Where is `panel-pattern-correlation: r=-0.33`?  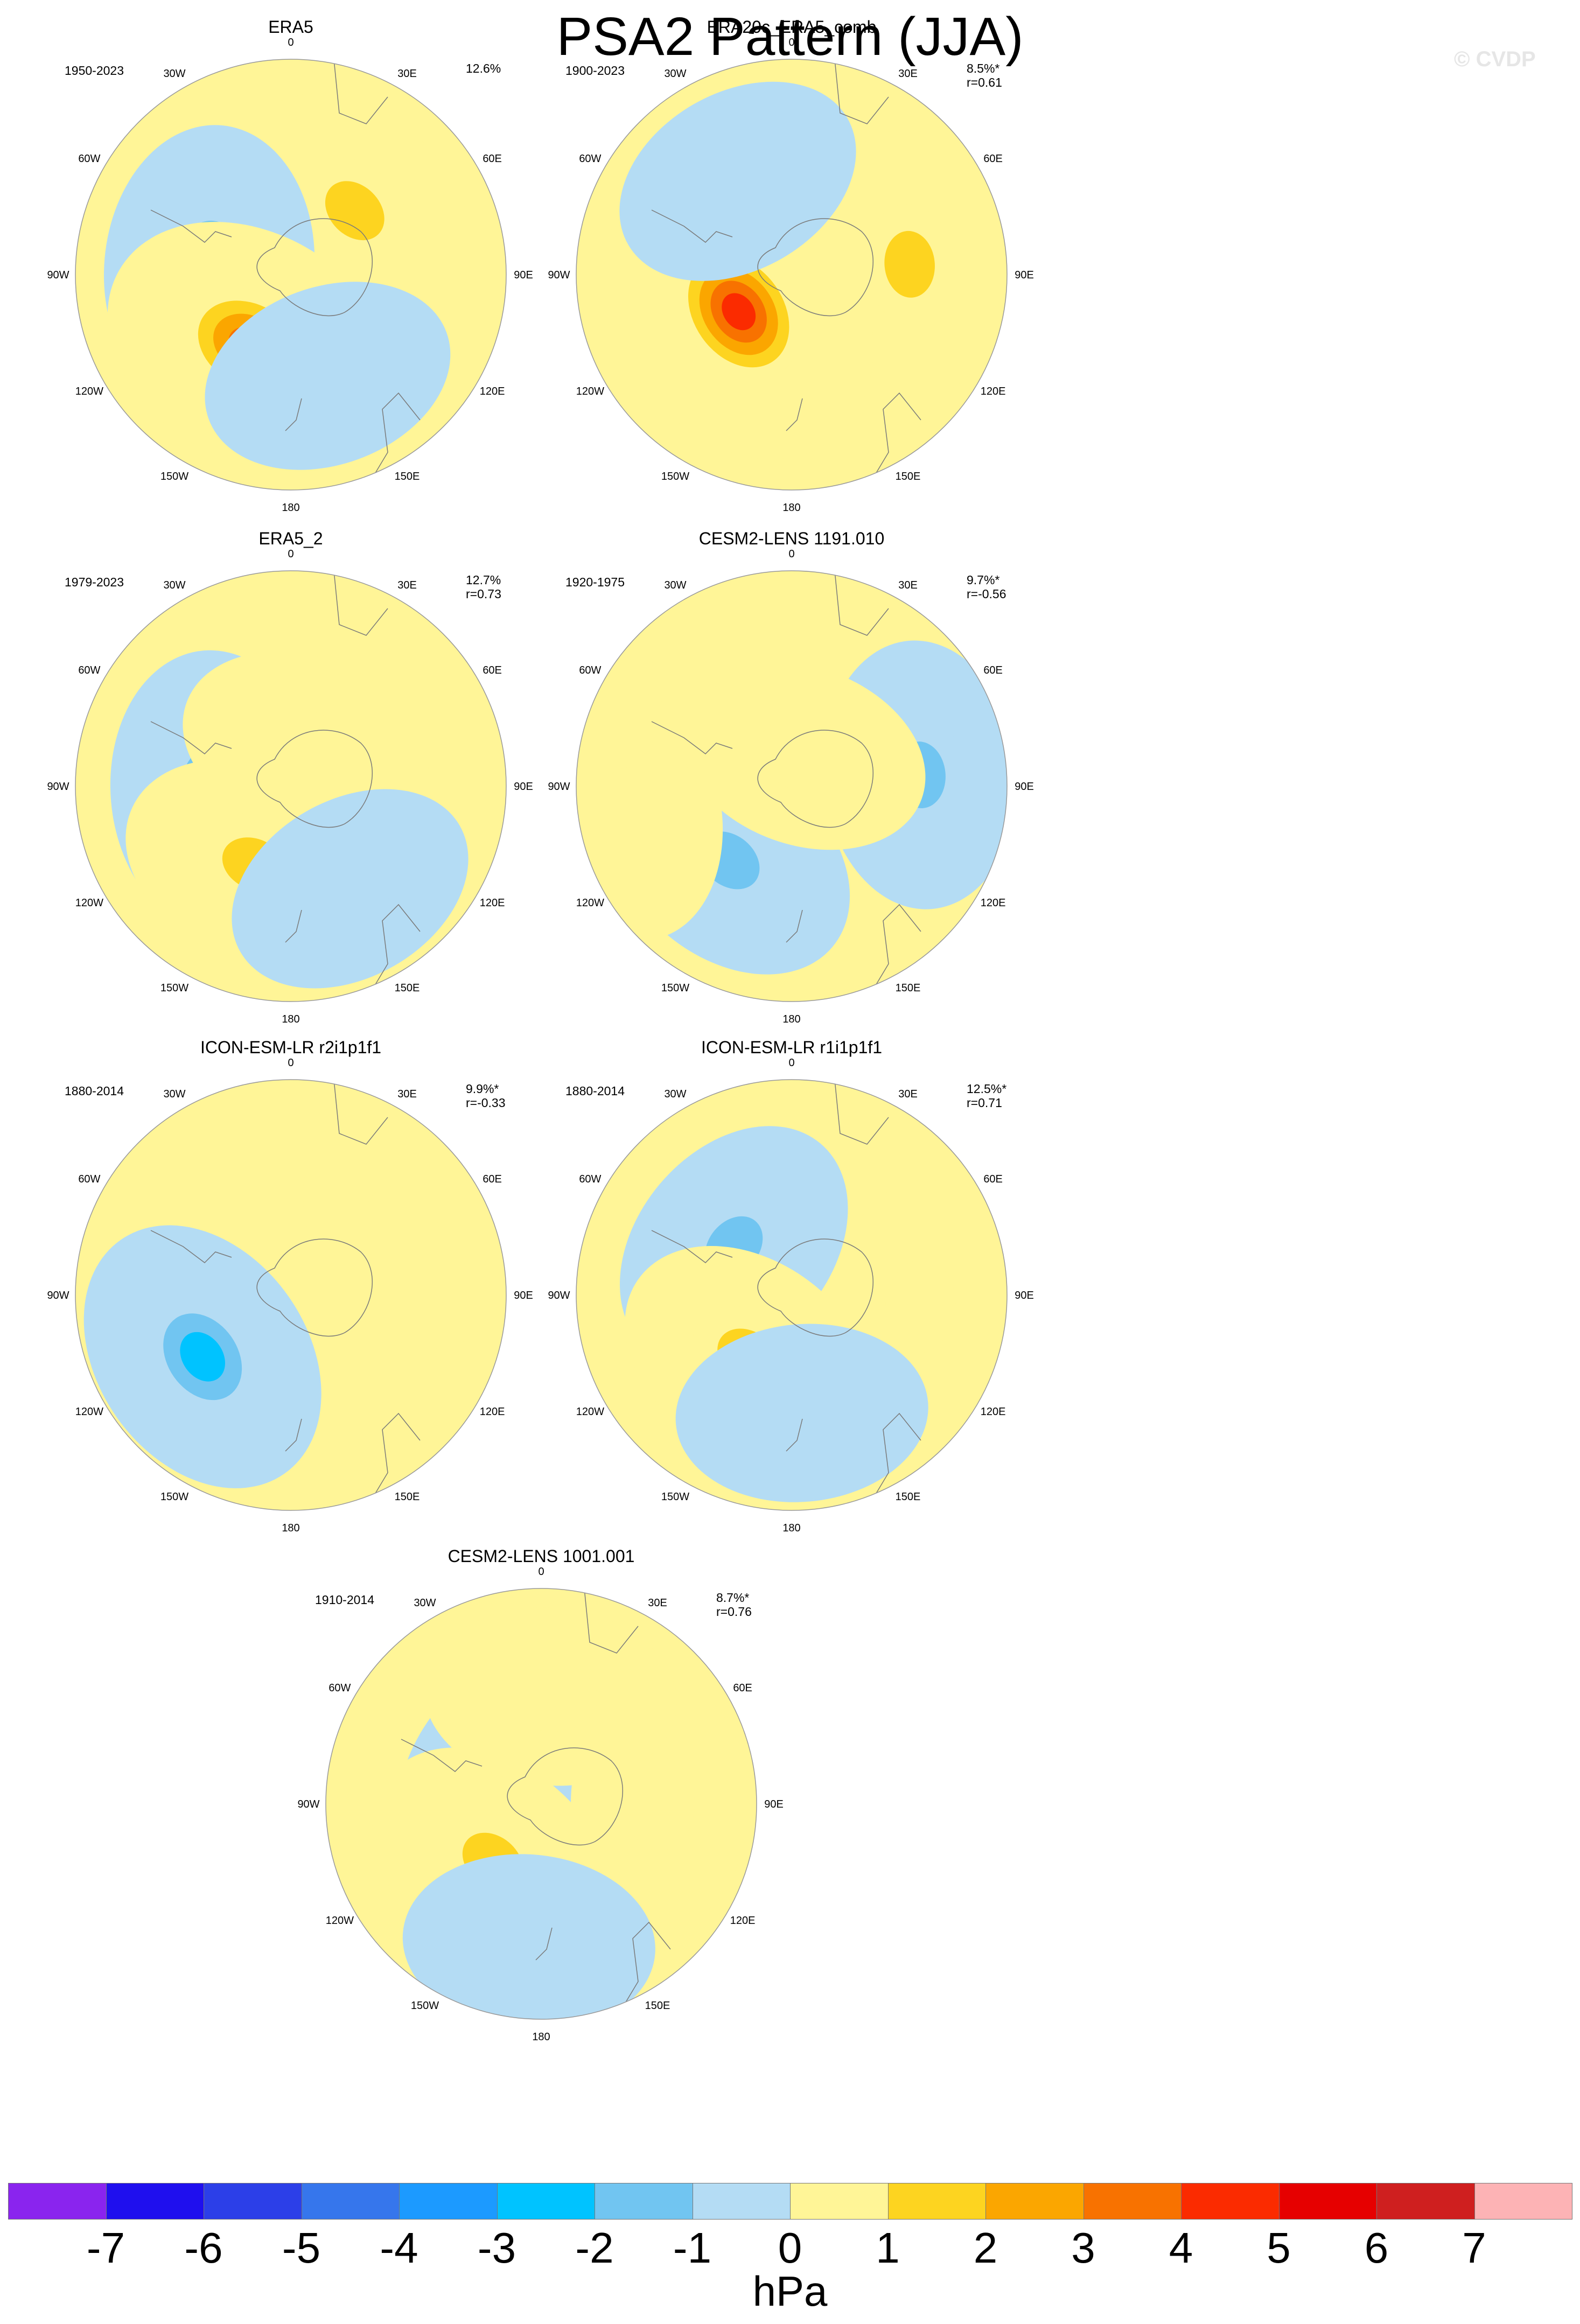 panel-pattern-correlation: r=-0.33 is located at coordinates (486, 1103).